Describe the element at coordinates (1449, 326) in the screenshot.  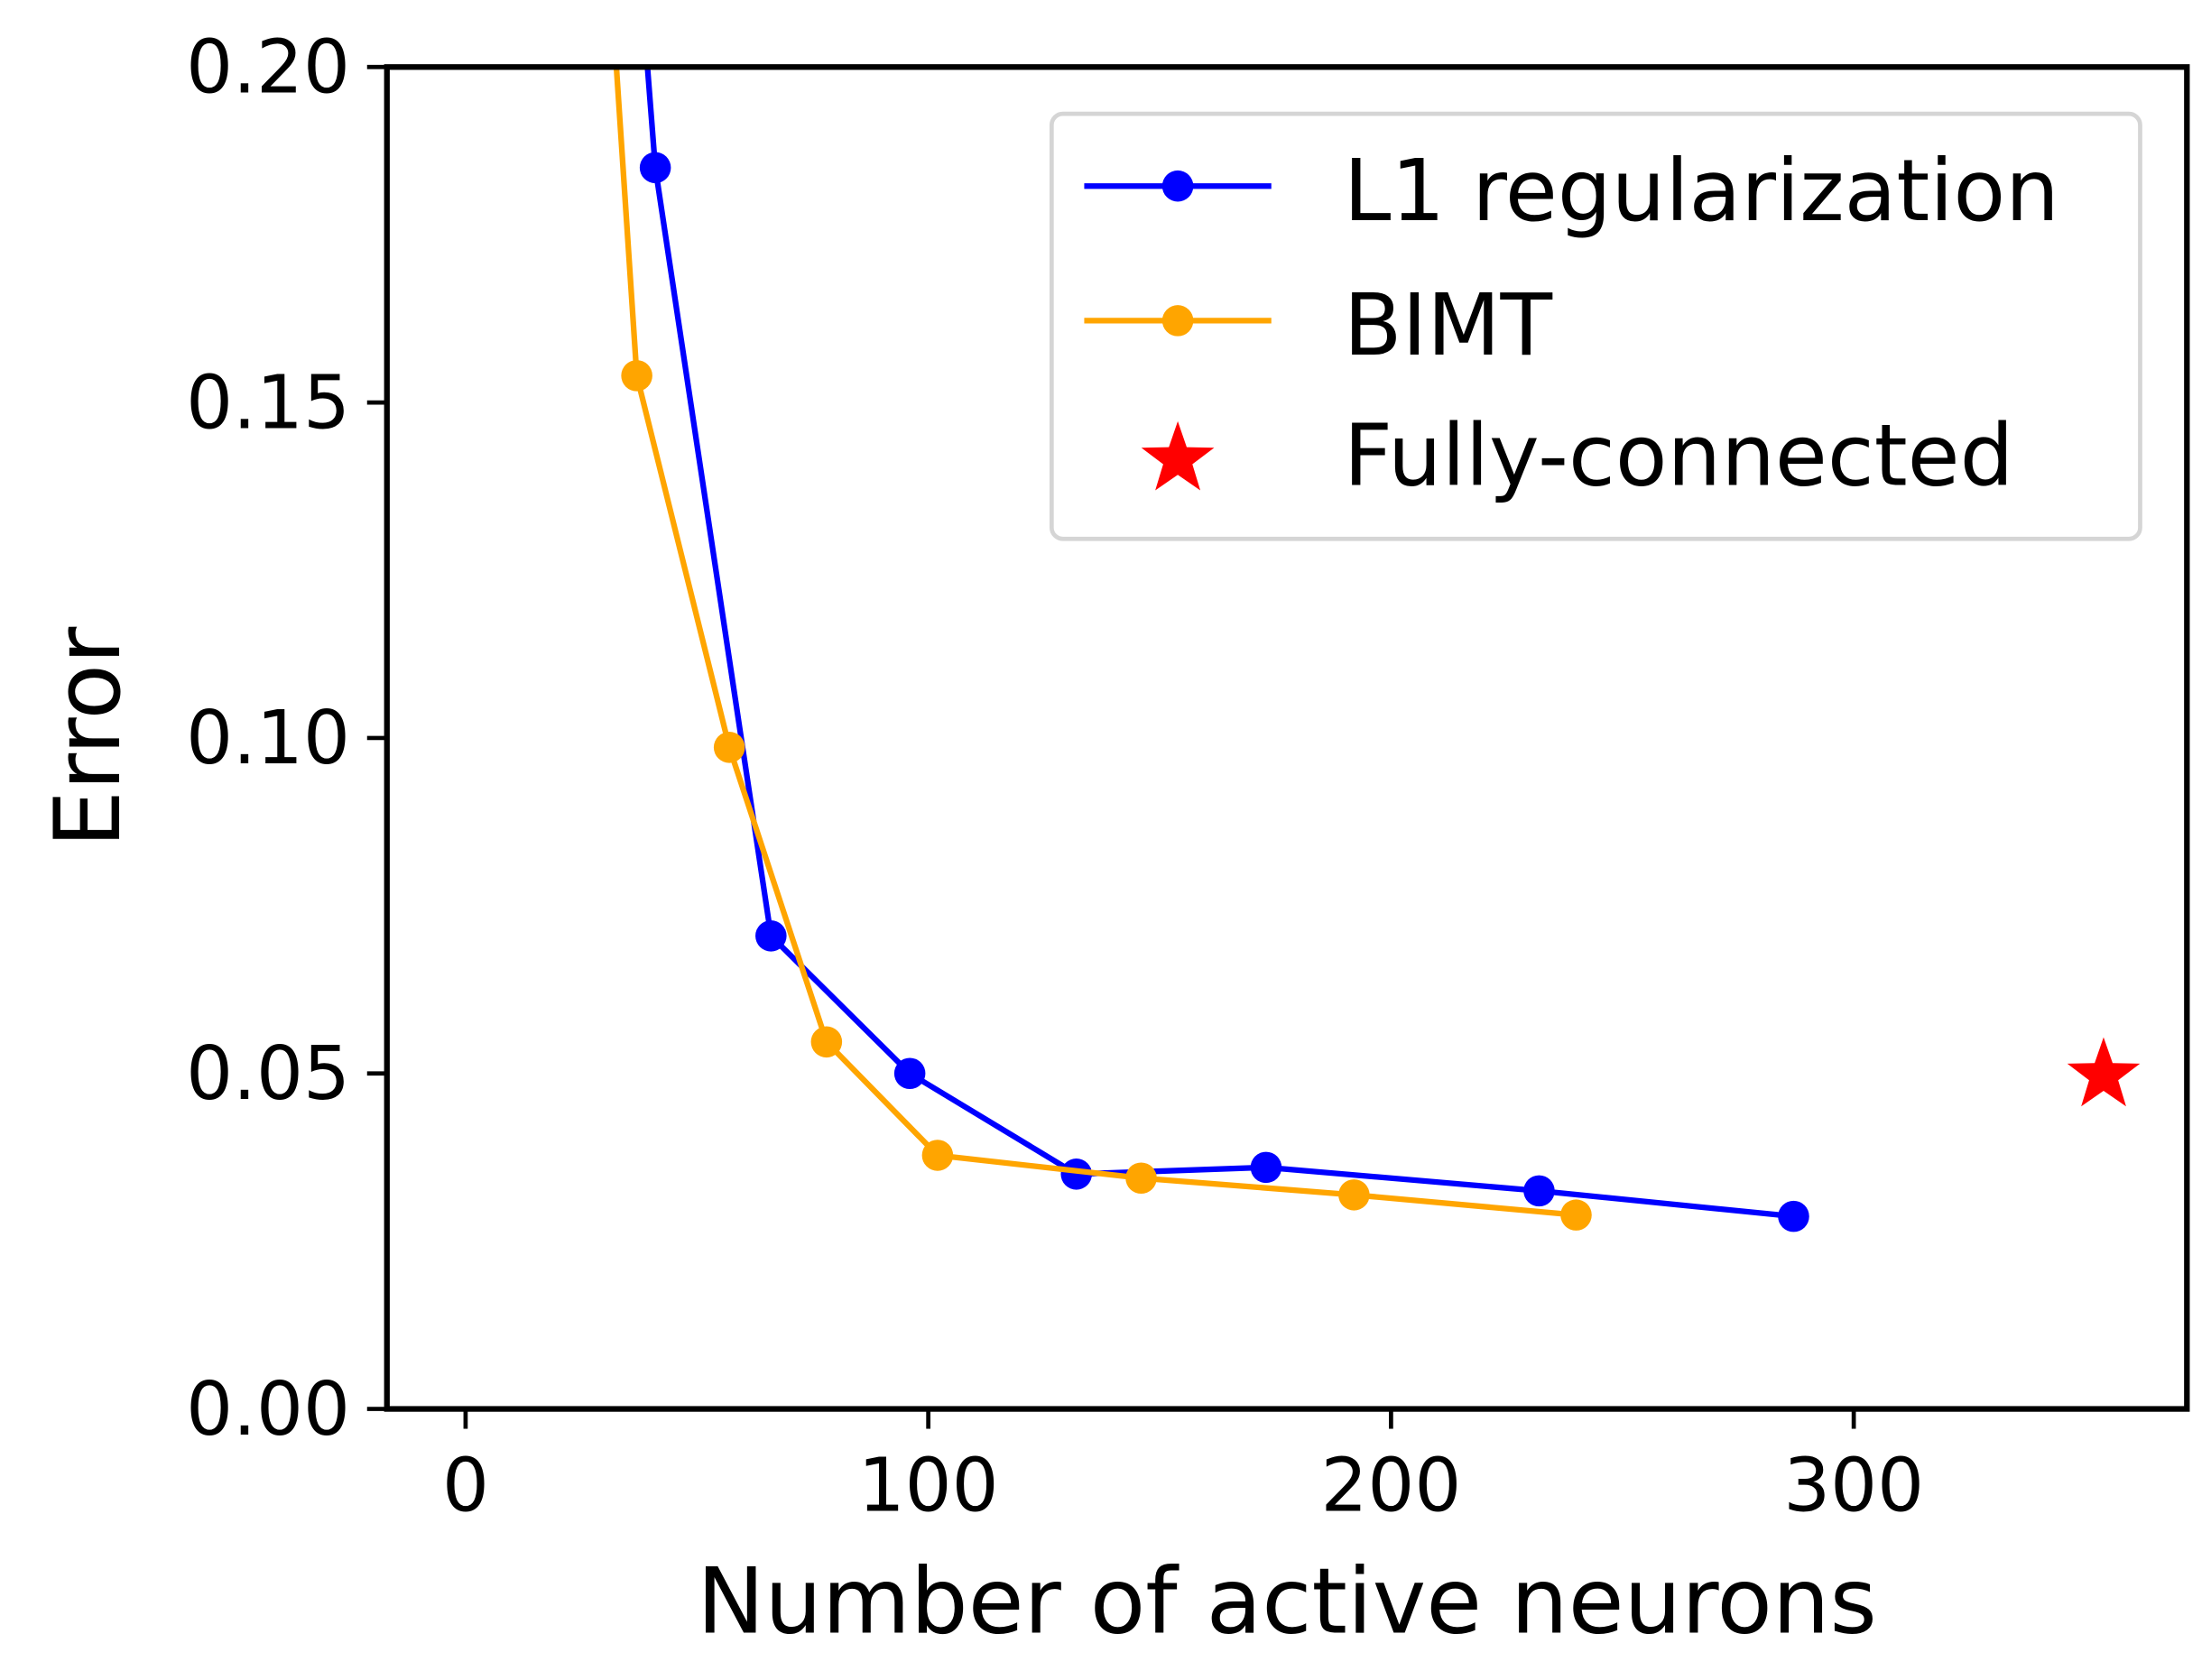
I see `legend-label-bimt: BIMT` at that location.